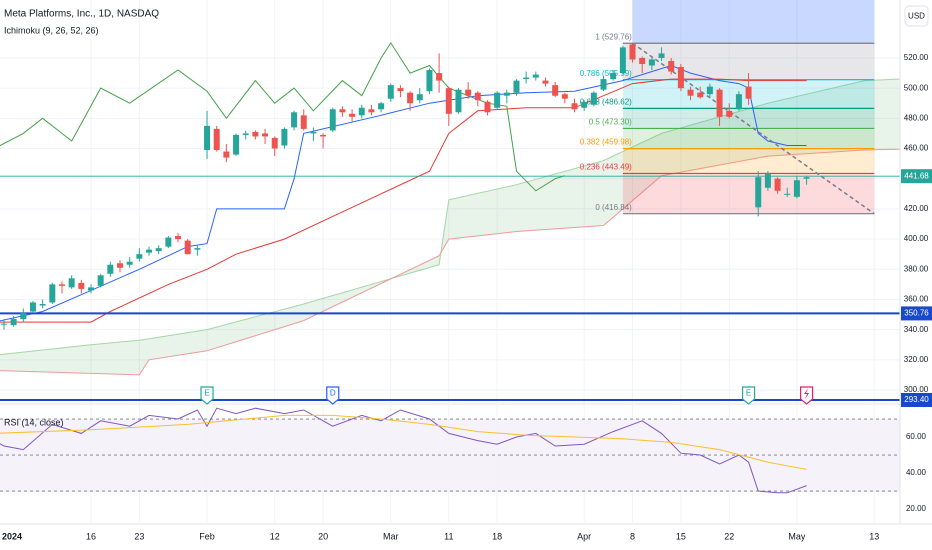 This screenshot has height=550, width=932. What do you see at coordinates (584, 536) in the screenshot?
I see `x-tick-label: Apr` at bounding box center [584, 536].